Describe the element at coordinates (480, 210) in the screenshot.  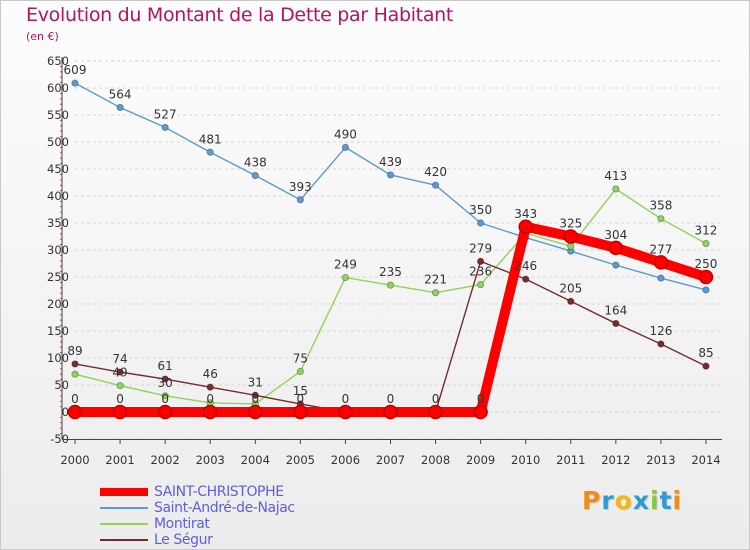
I see `data-label: 350` at that location.